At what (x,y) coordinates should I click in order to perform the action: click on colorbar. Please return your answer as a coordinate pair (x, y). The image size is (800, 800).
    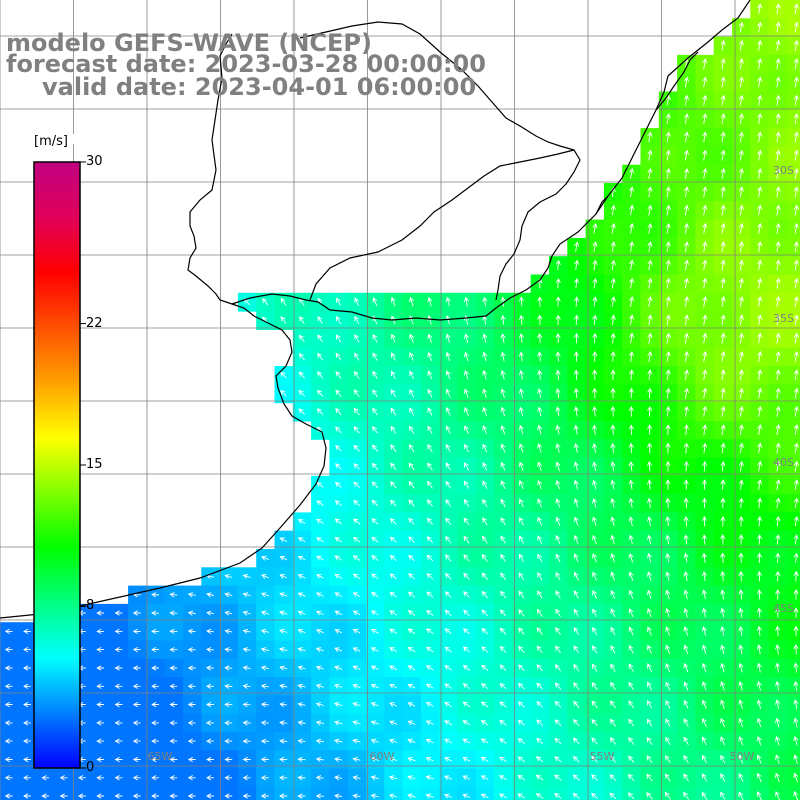
    Looking at the image, I should click on (57, 451).